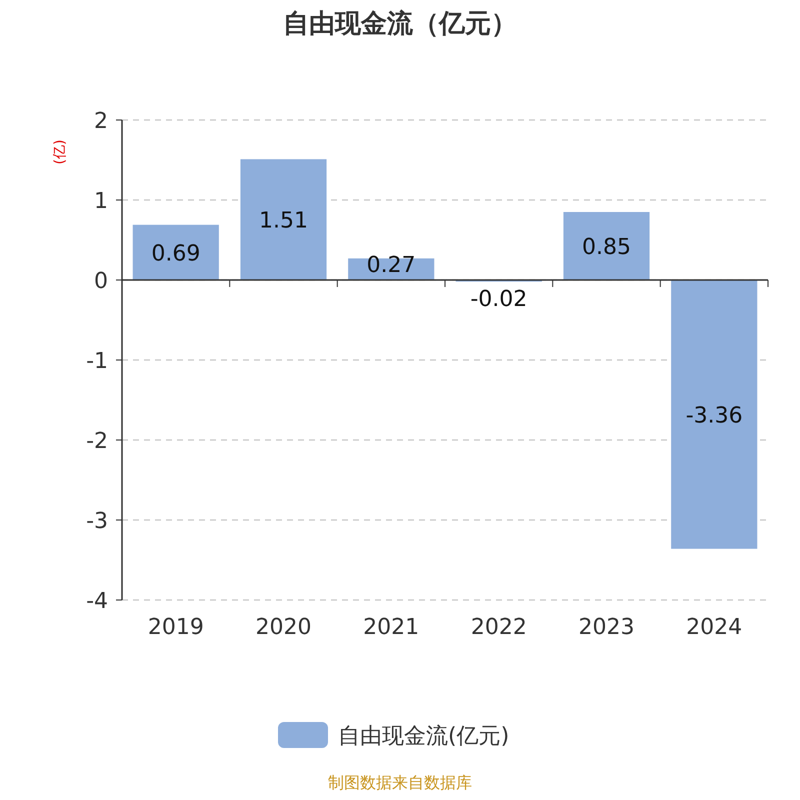 The width and height of the screenshot is (800, 800). I want to click on y-tick-label: -2, so click(97, 441).